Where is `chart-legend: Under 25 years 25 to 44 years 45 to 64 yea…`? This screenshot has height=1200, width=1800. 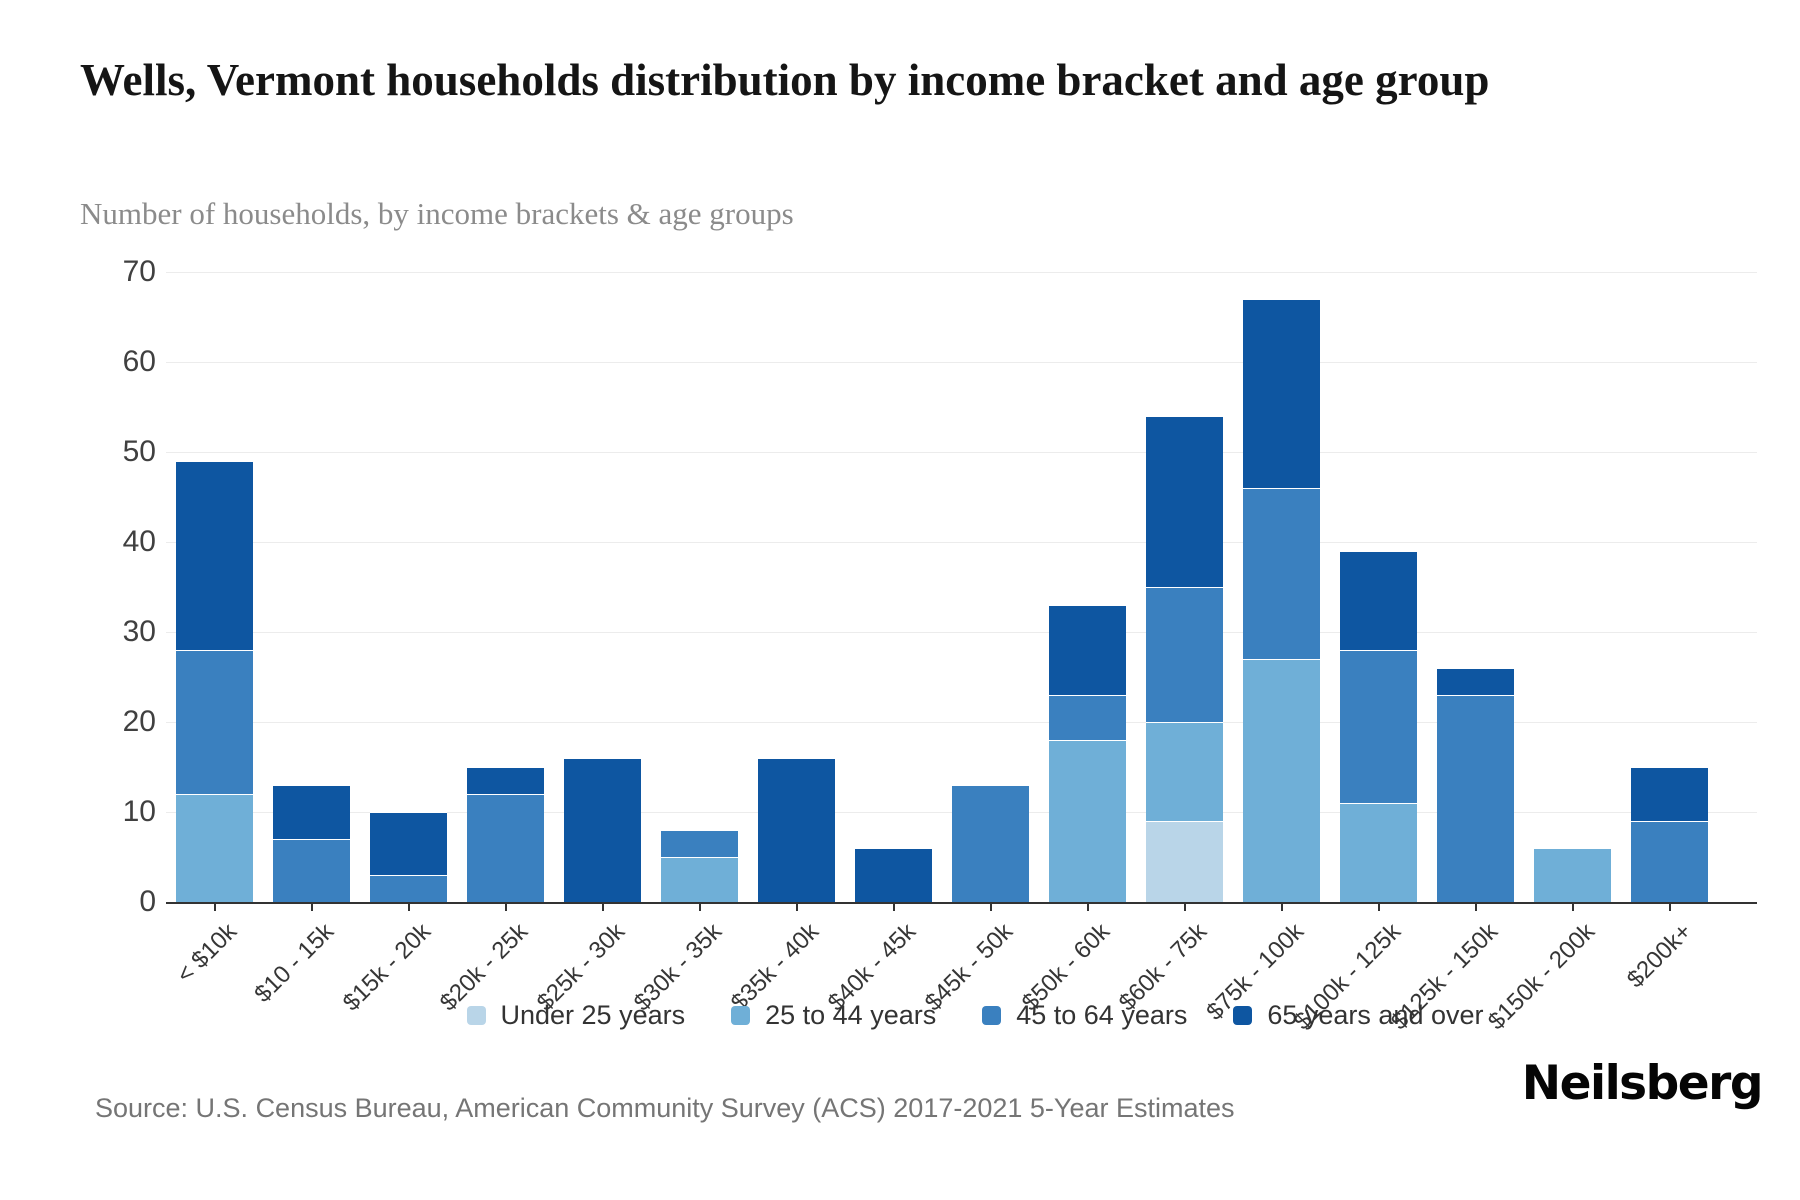
chart-legend: Under 25 years 25 to 44 years 45 to 64 yea… is located at coordinates (975, 1015).